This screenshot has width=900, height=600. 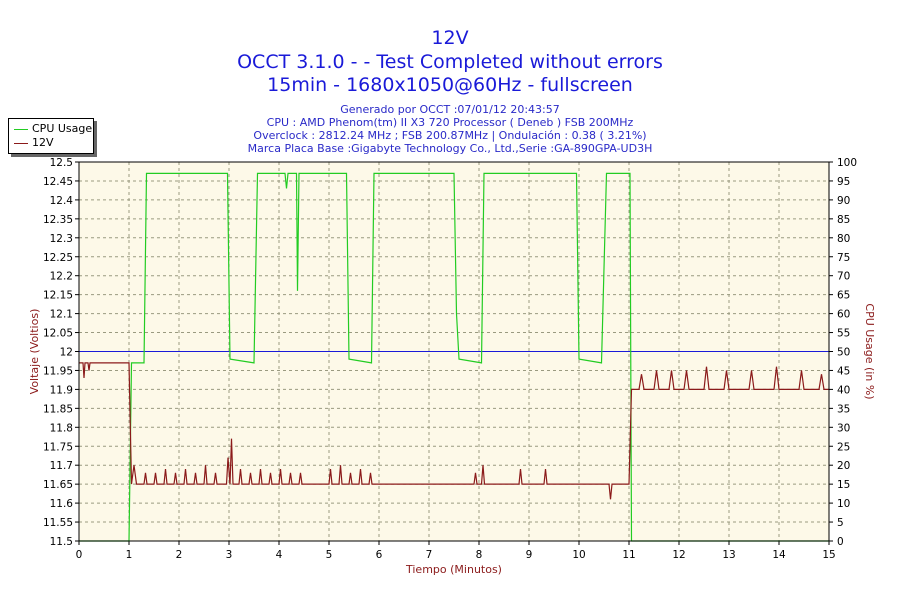 What do you see at coordinates (840, 523) in the screenshot?
I see `y-right-tick-label: 5` at bounding box center [840, 523].